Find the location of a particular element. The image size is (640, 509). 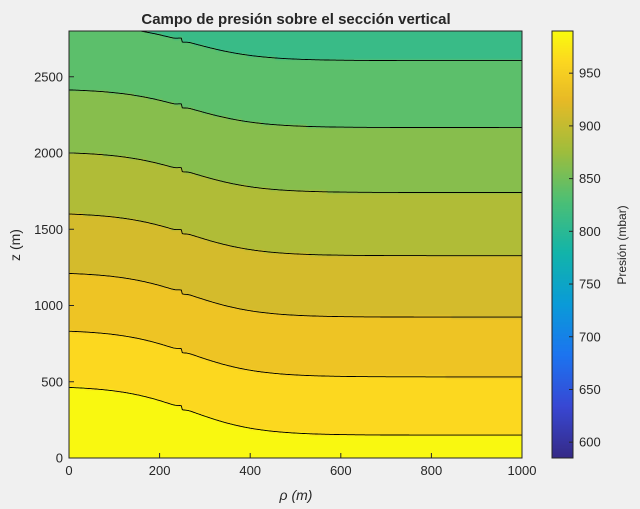

colorbar-gradient is located at coordinates (562, 244).